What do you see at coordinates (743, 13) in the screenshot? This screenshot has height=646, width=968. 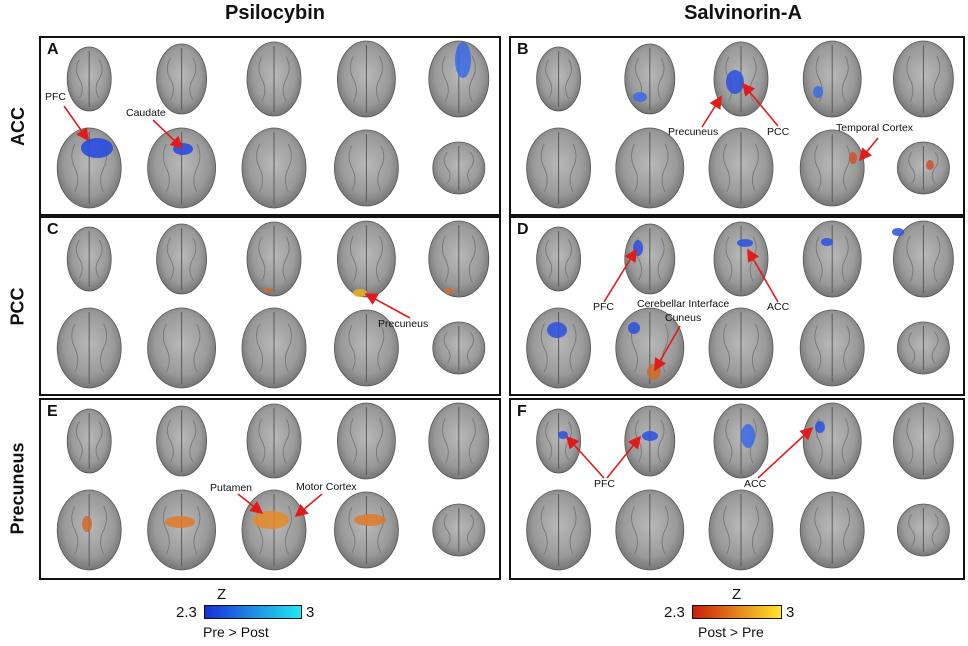 I see `column-title-salvinorin: Salvinorin-A` at bounding box center [743, 13].